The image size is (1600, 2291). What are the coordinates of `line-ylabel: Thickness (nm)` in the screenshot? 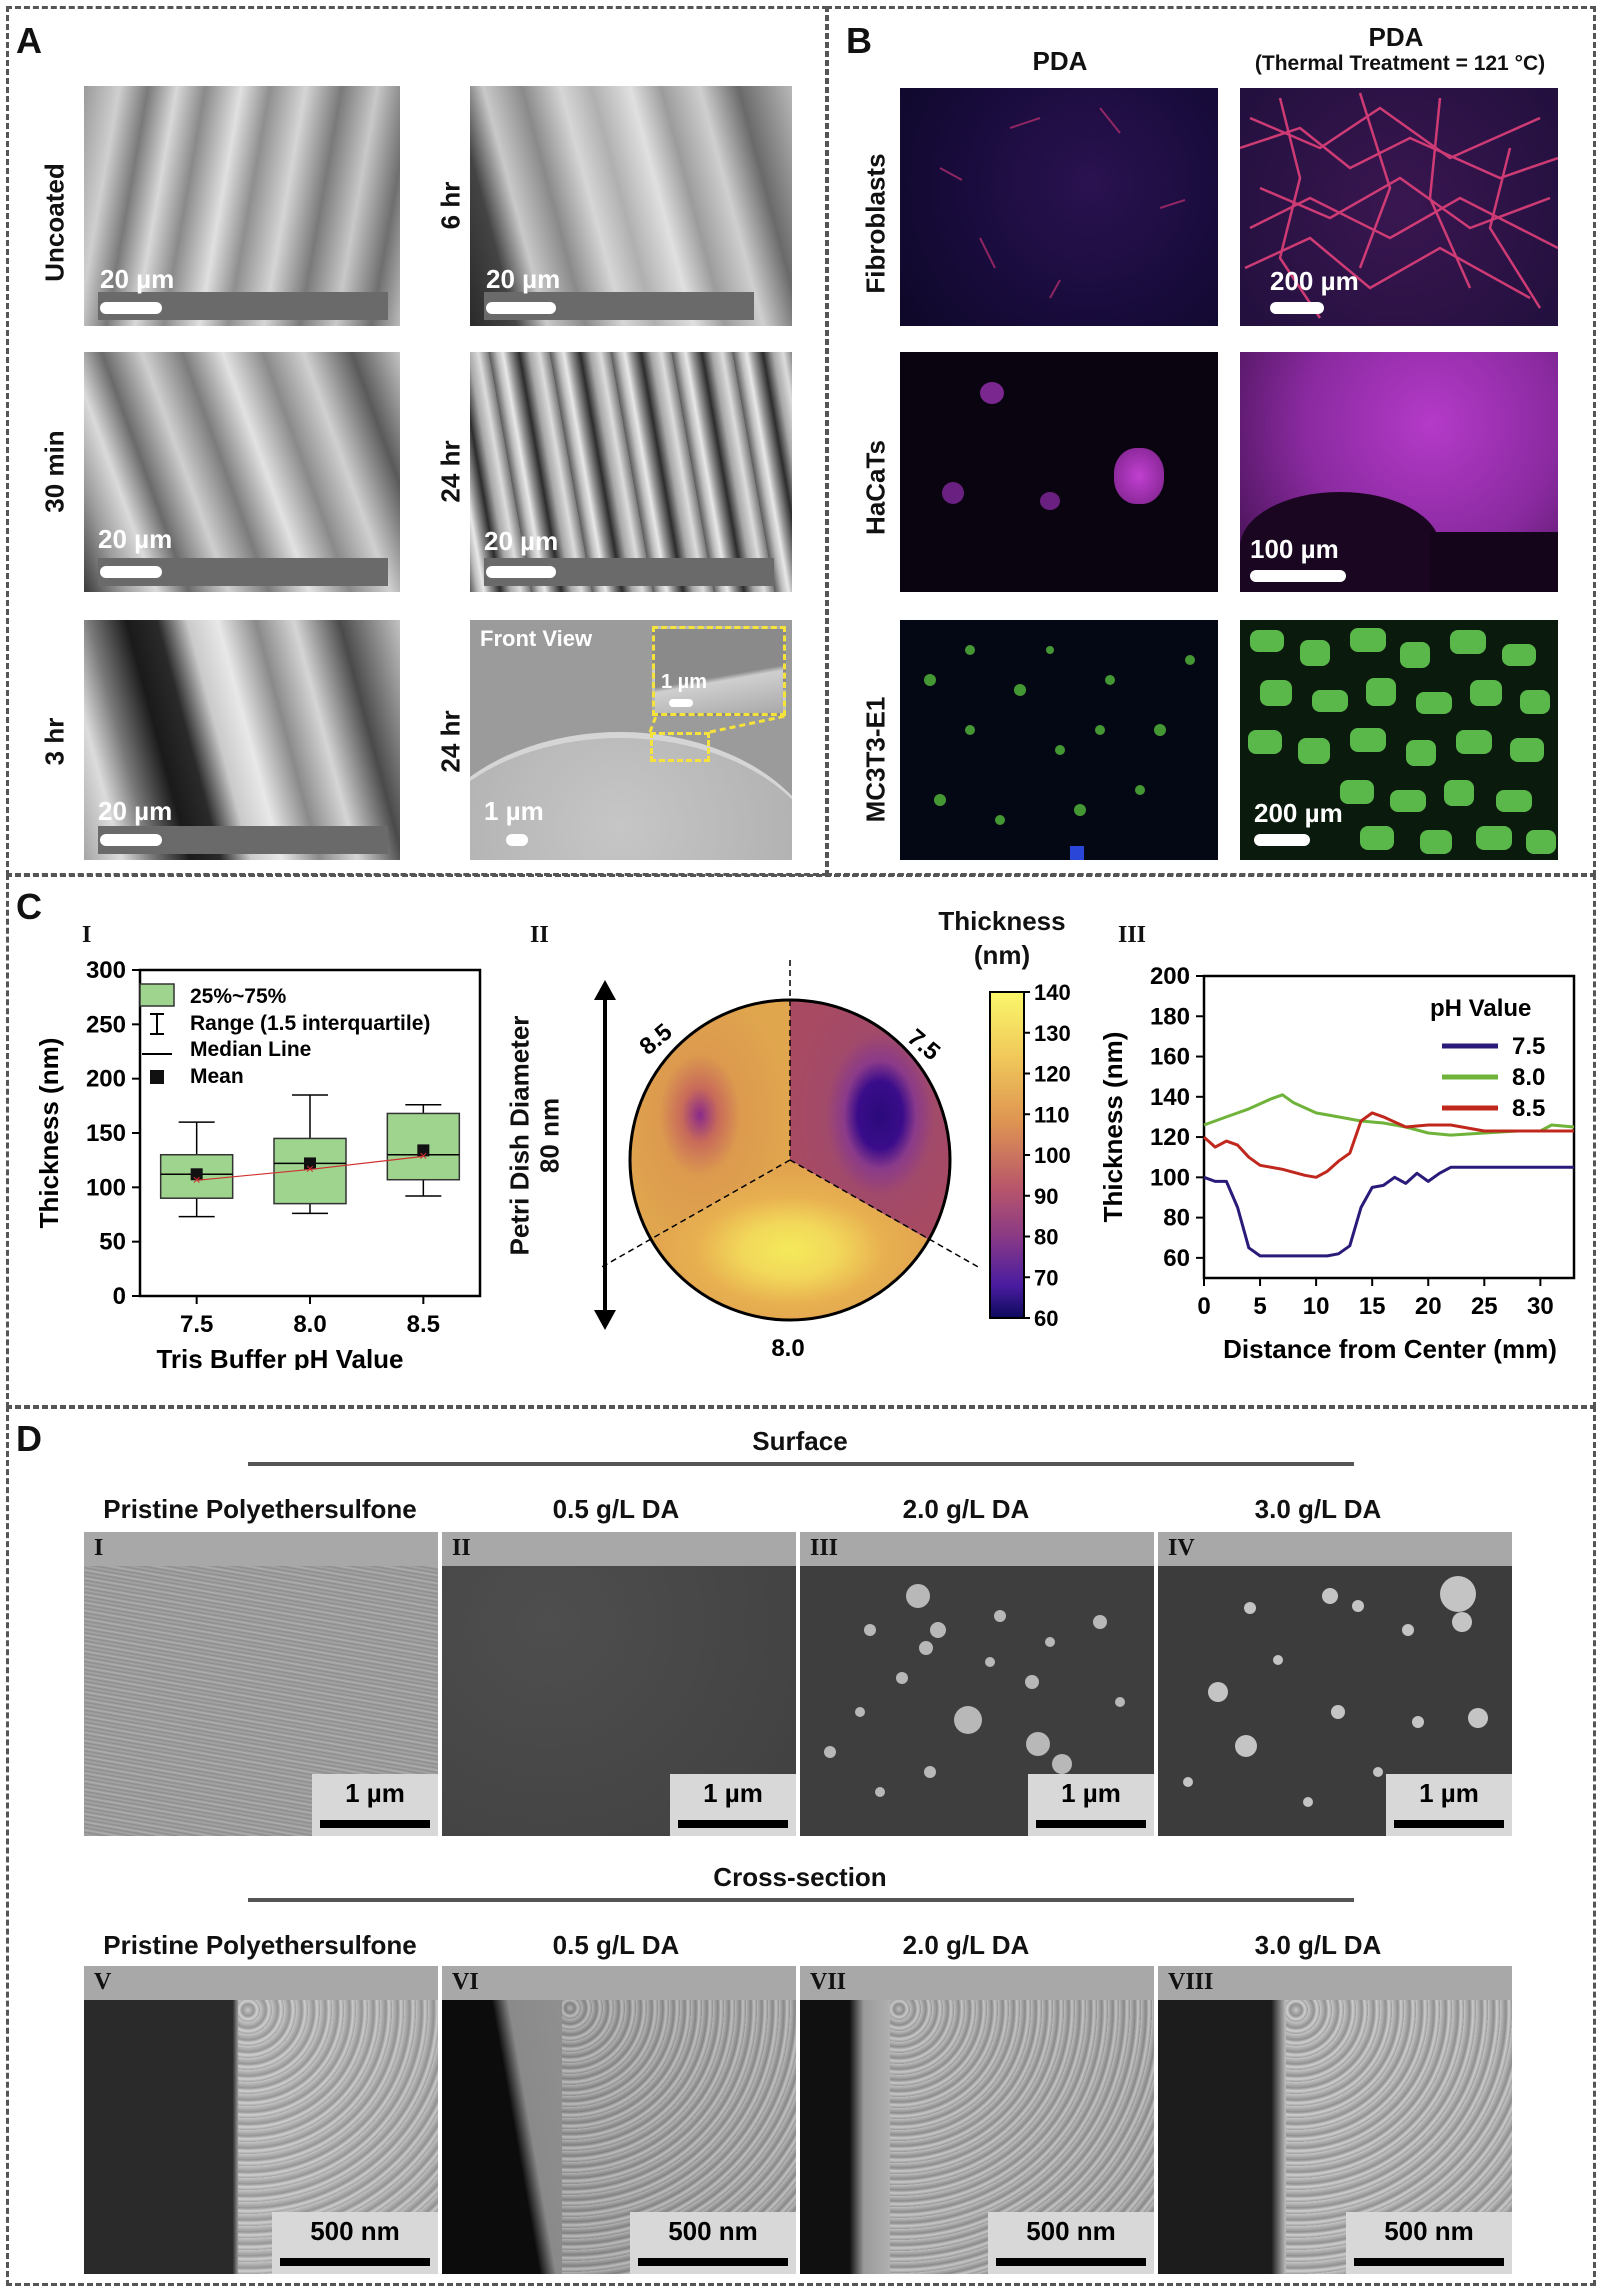 It's located at (1114, 1127).